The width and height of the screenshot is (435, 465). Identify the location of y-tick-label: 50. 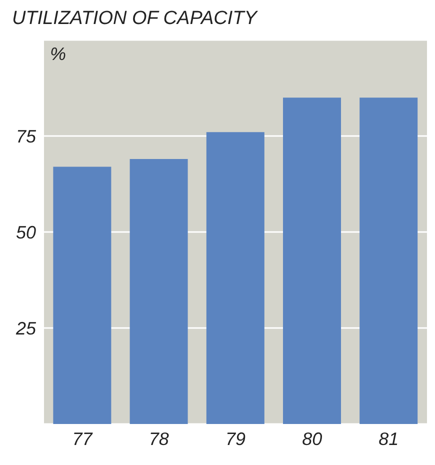
(26, 232).